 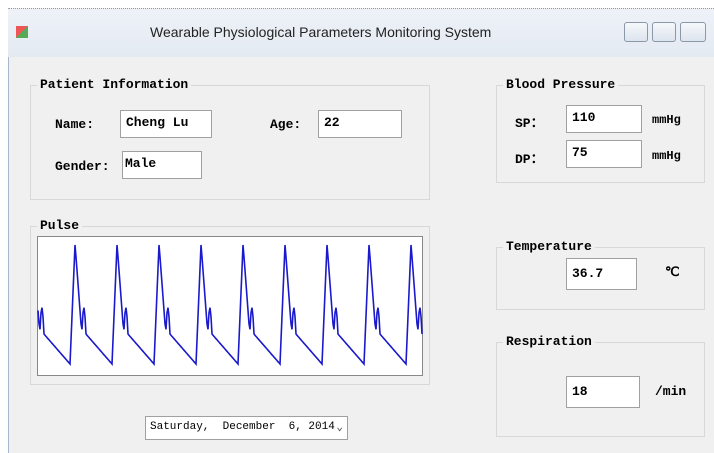 I want to click on title-bar, so click(x=361, y=33).